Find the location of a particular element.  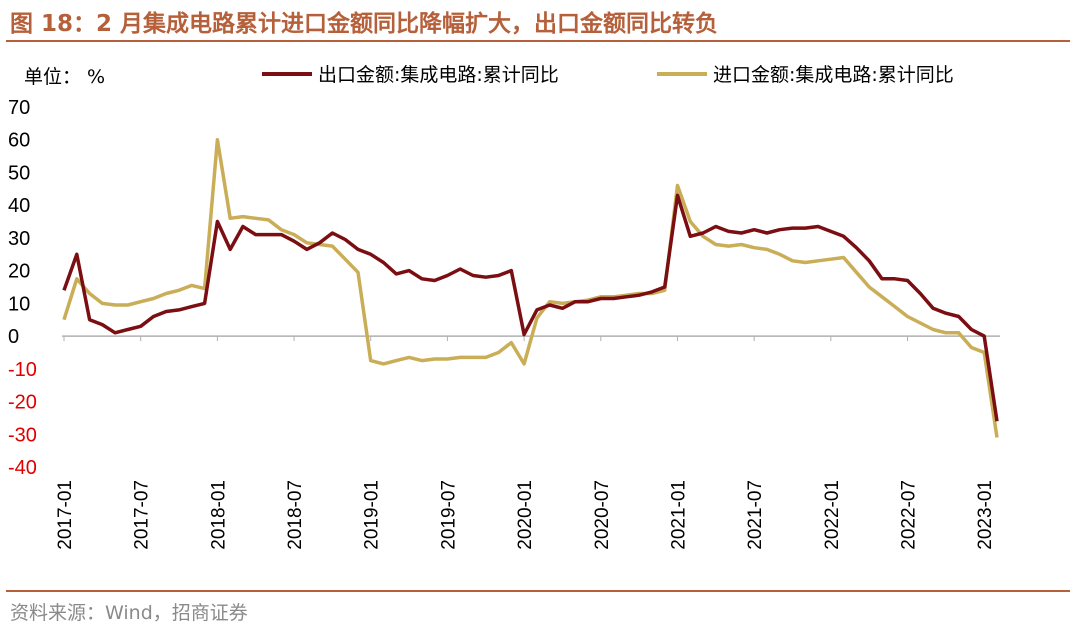

x-tick-label: 2022-01 is located at coordinates (832, 515).